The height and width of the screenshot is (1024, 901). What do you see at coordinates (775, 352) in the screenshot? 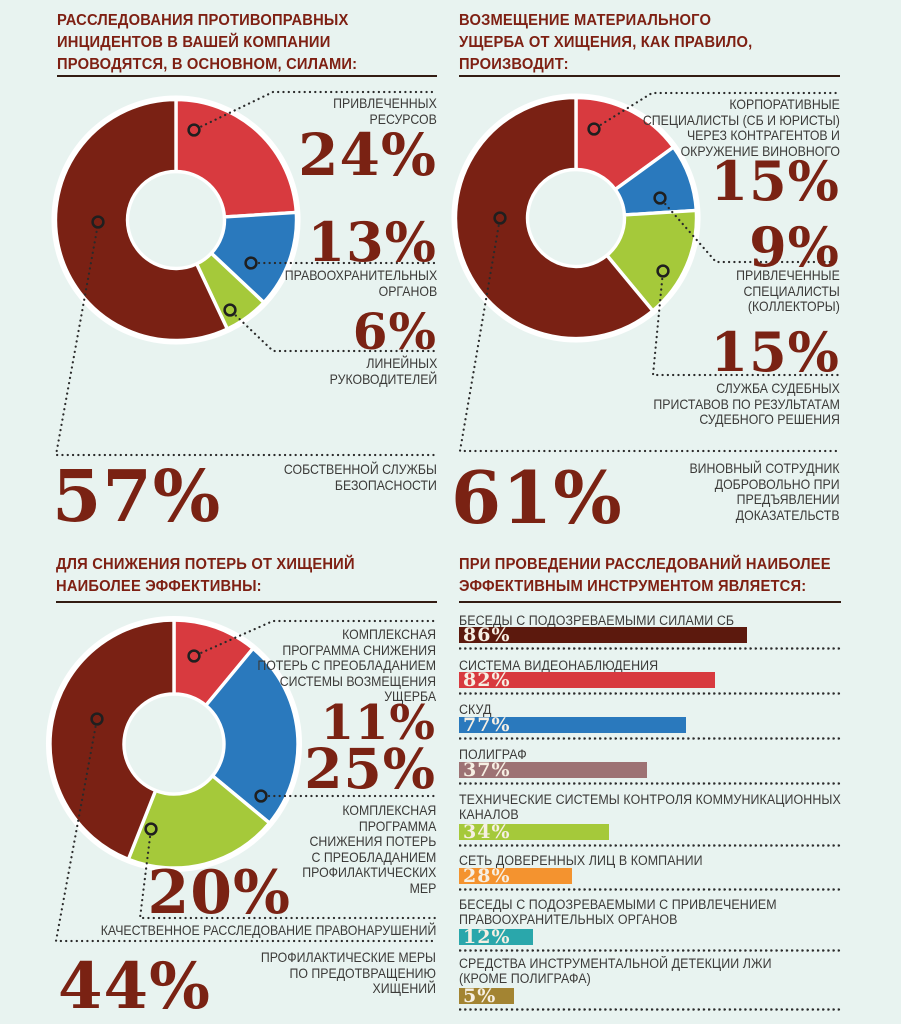
I see `percent-value-tr-2: 15%` at bounding box center [775, 352].